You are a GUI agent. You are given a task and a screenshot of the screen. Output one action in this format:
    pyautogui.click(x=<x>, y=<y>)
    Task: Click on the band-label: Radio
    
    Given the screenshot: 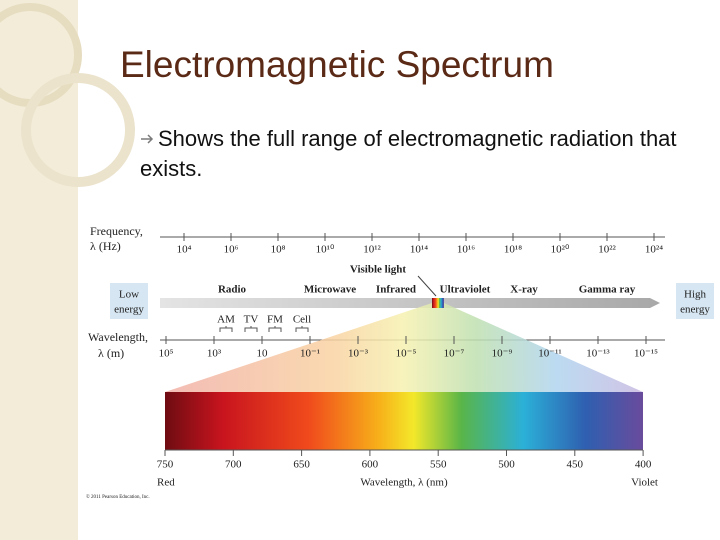 What is the action you would take?
    pyautogui.click(x=232, y=290)
    